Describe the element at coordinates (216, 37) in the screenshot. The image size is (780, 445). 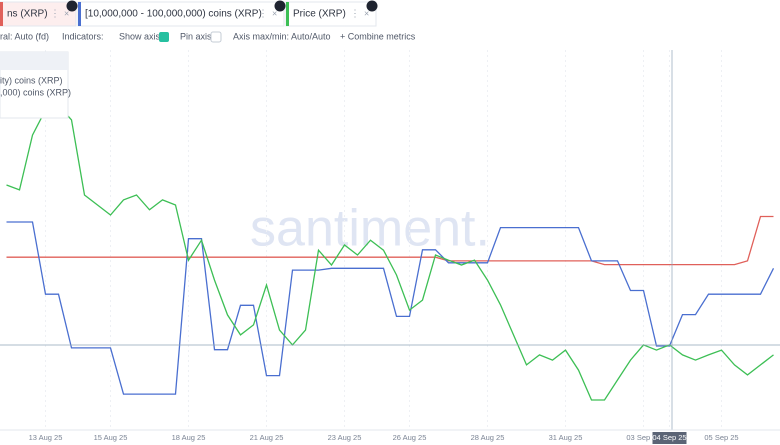
I see `checkbox` at that location.